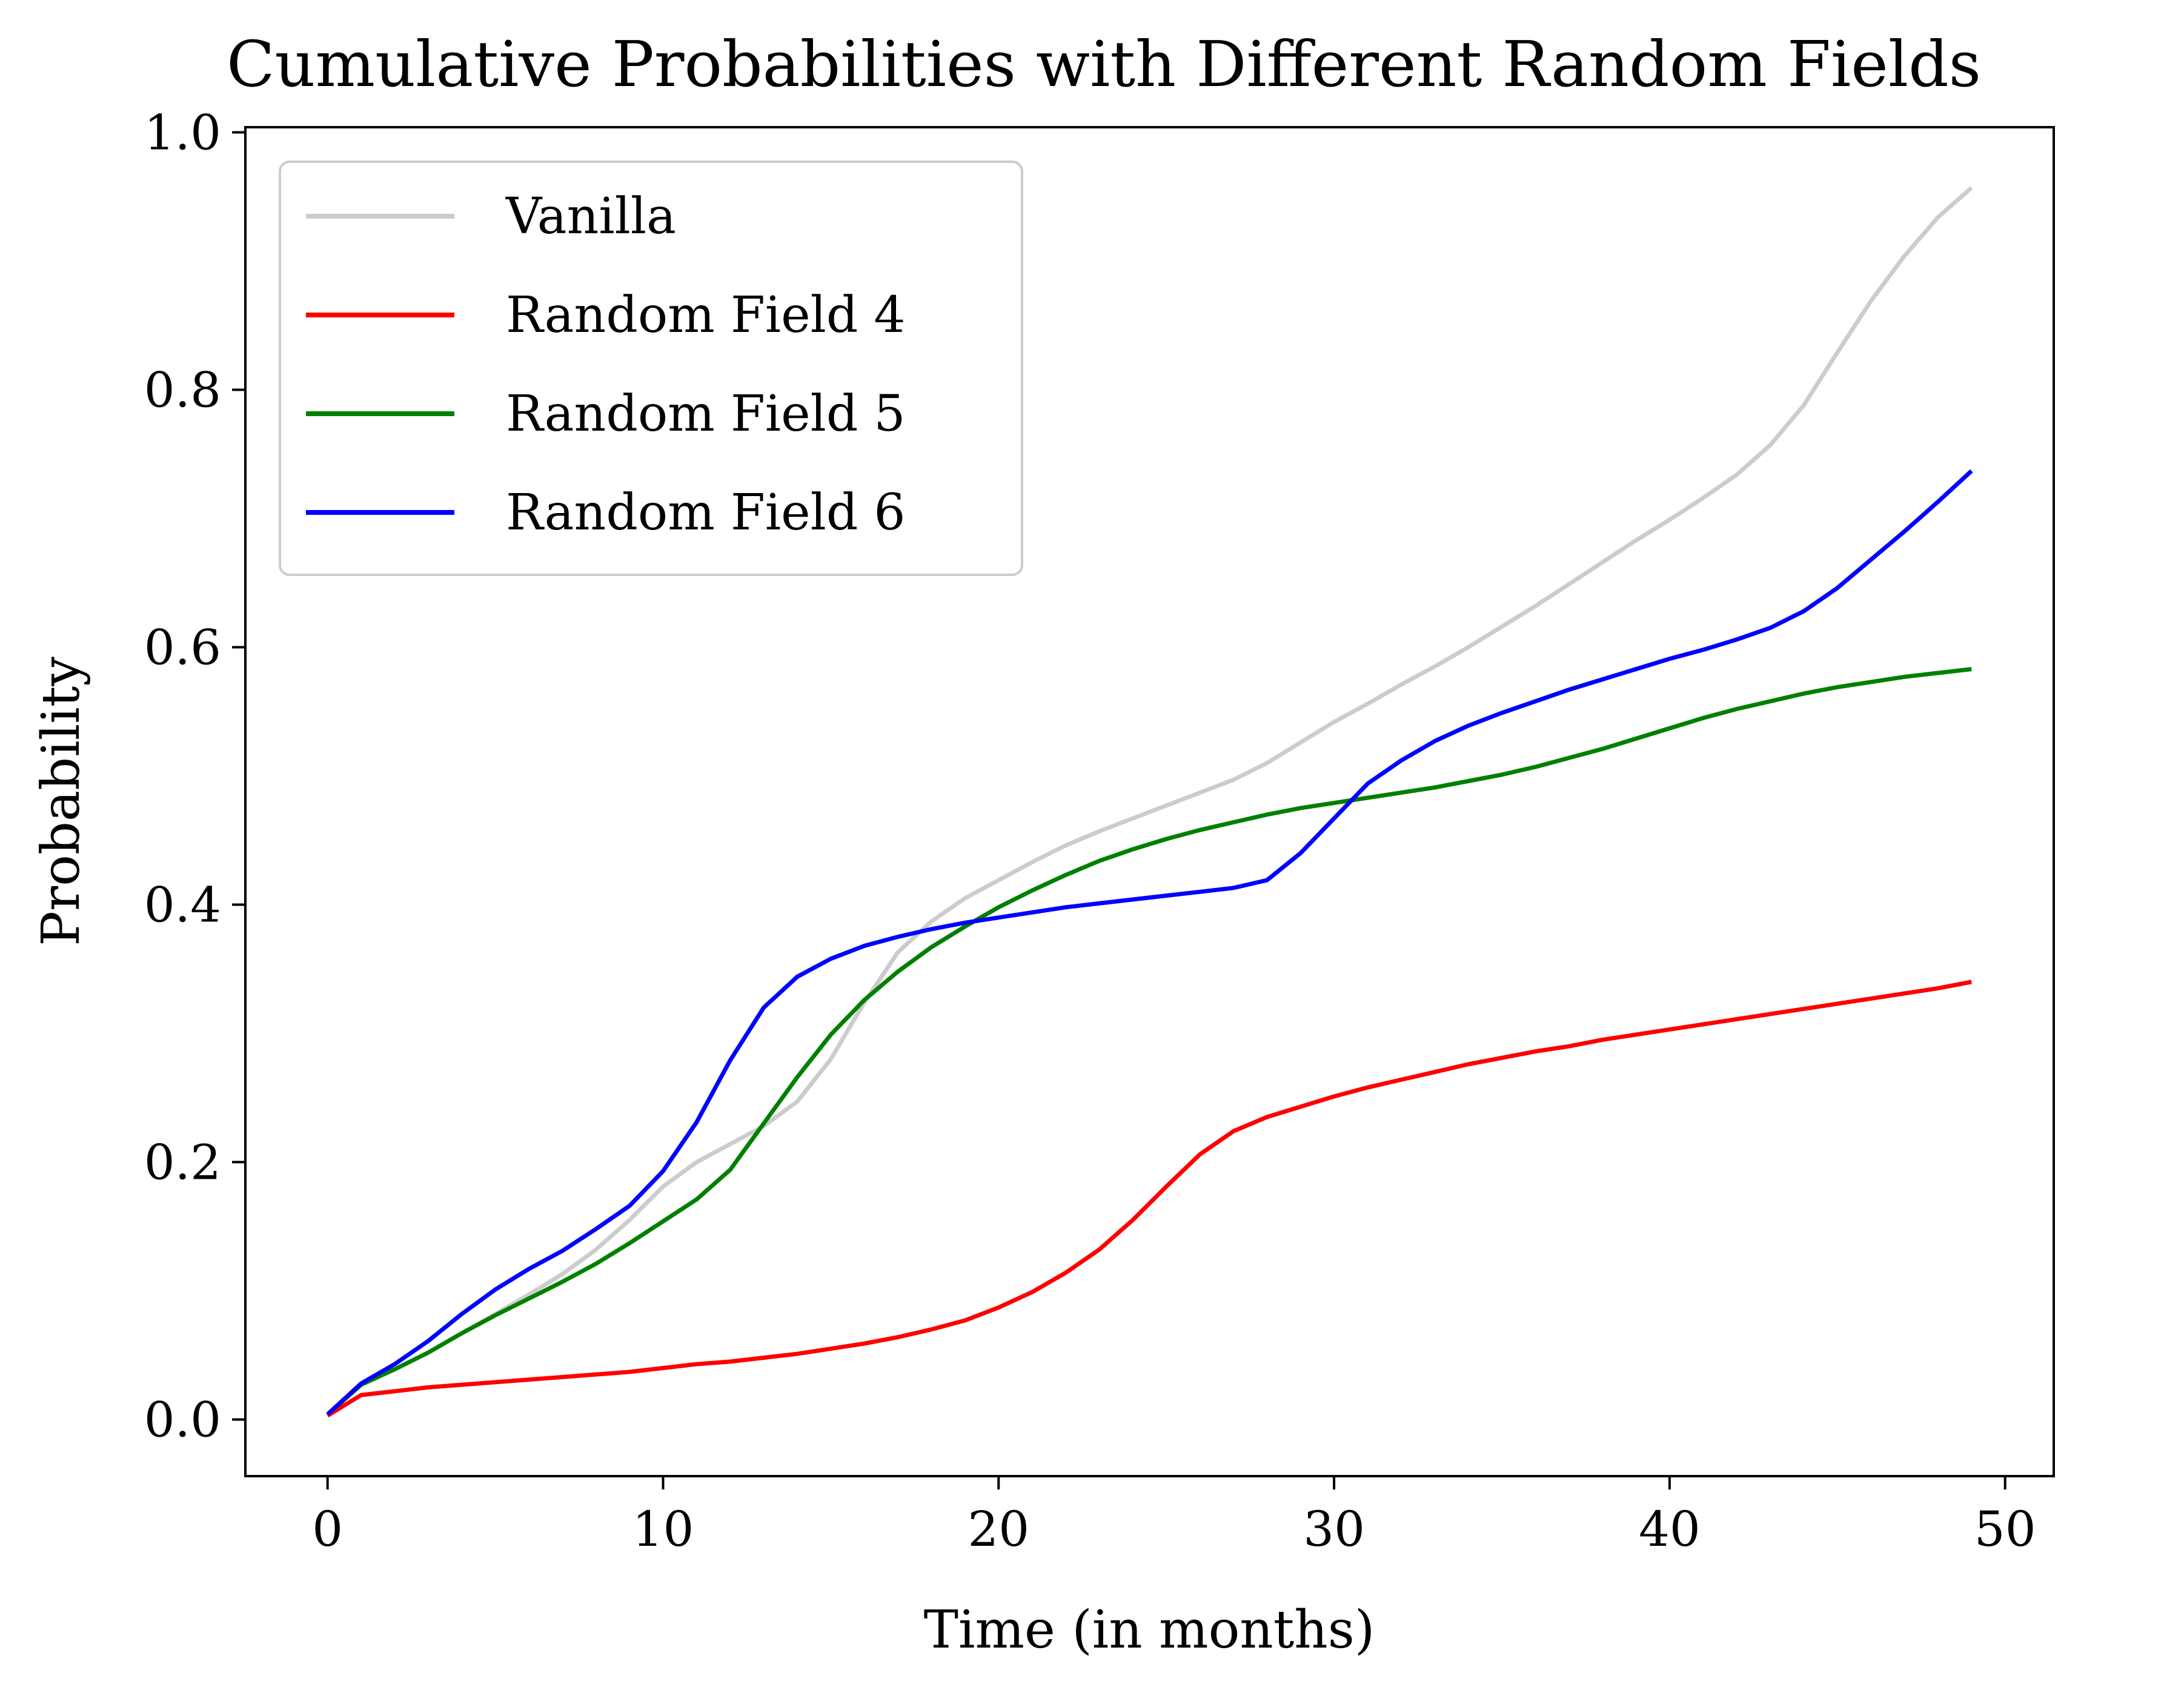 The image size is (2184, 1693). I want to click on y-axis-ticks: 0.0 0.2 0.4 0.6 0.8 1.0, so click(194, 777).